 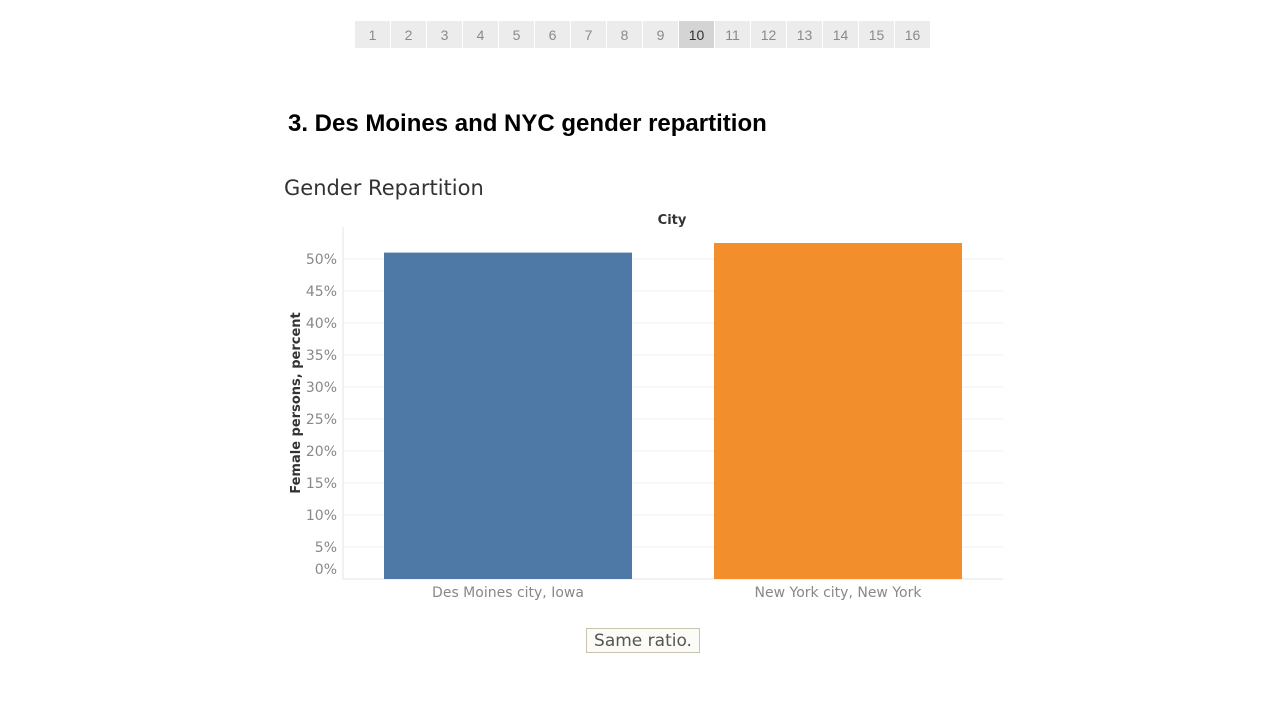 I want to click on y-tick-label: 50%, so click(x=321, y=260).